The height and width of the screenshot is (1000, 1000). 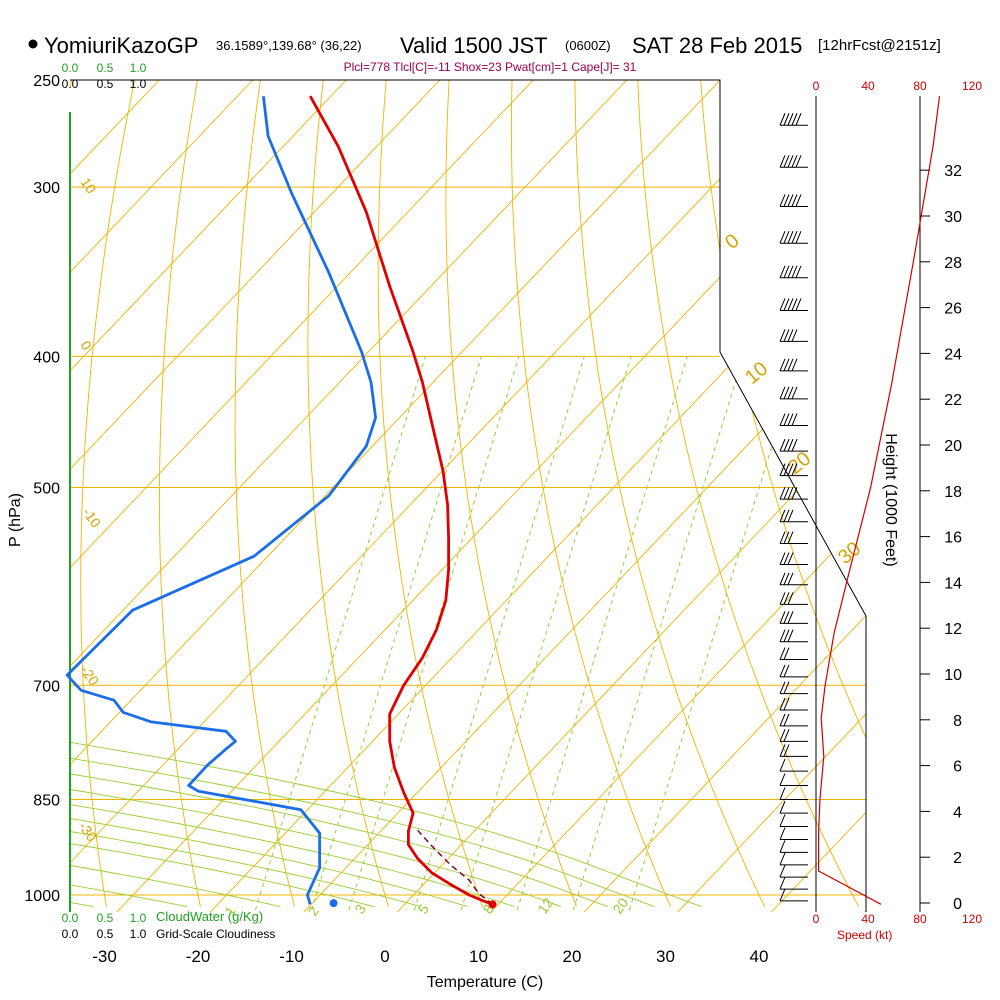 I want to click on valid-date: SAT 28 Feb 2015, so click(x=717, y=45).